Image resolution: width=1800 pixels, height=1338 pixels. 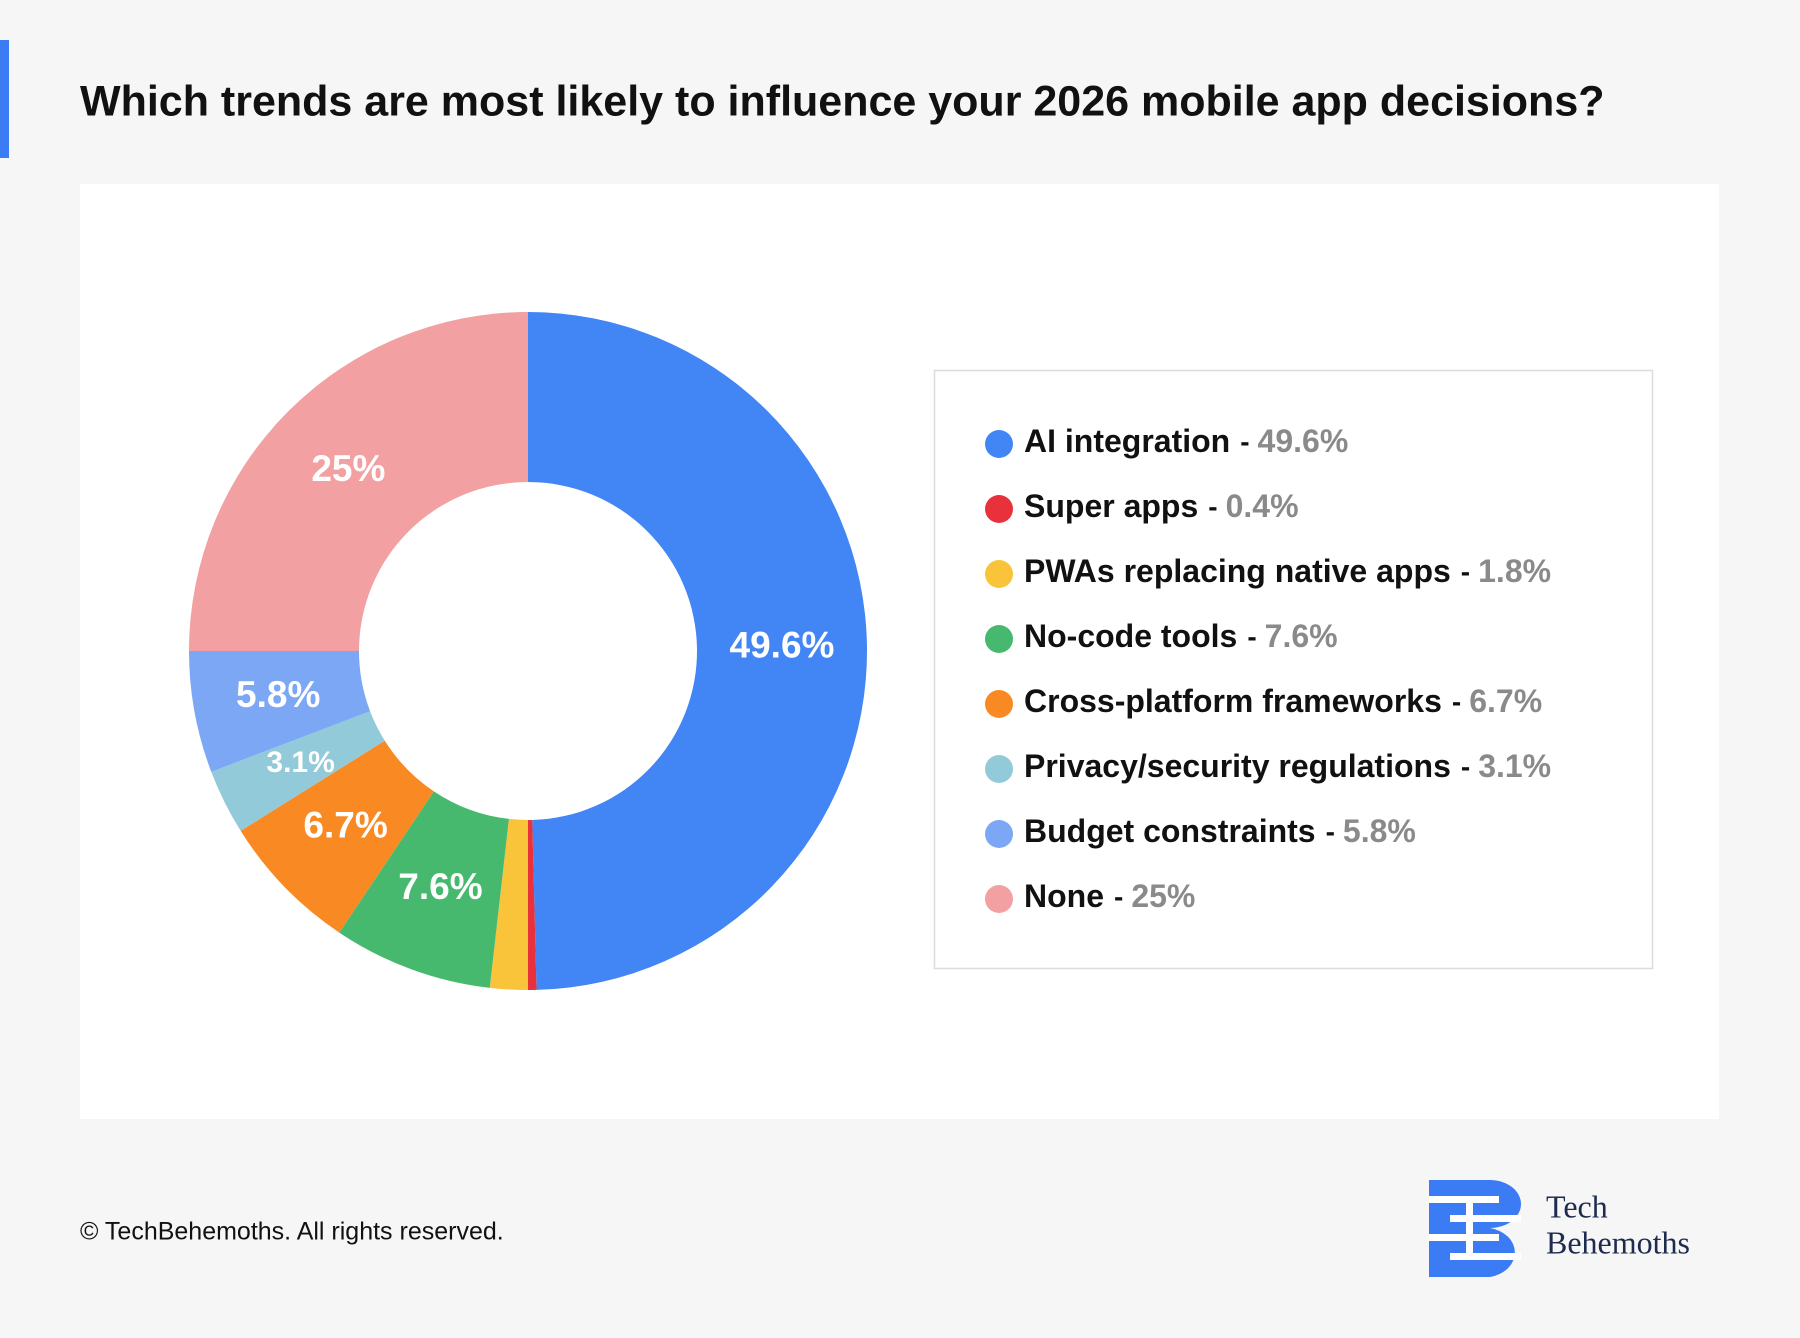 I want to click on logo: Tech Behemoths, so click(x=1559, y=1228).